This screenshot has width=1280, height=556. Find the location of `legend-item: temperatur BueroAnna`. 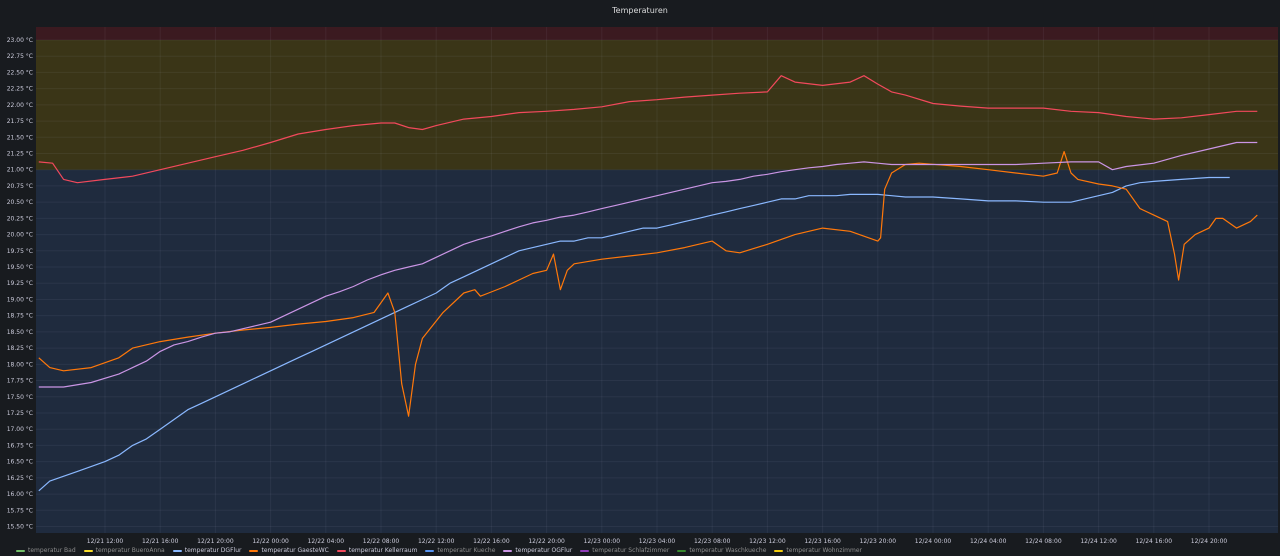

legend-item: temperatur BueroAnna is located at coordinates (124, 550).